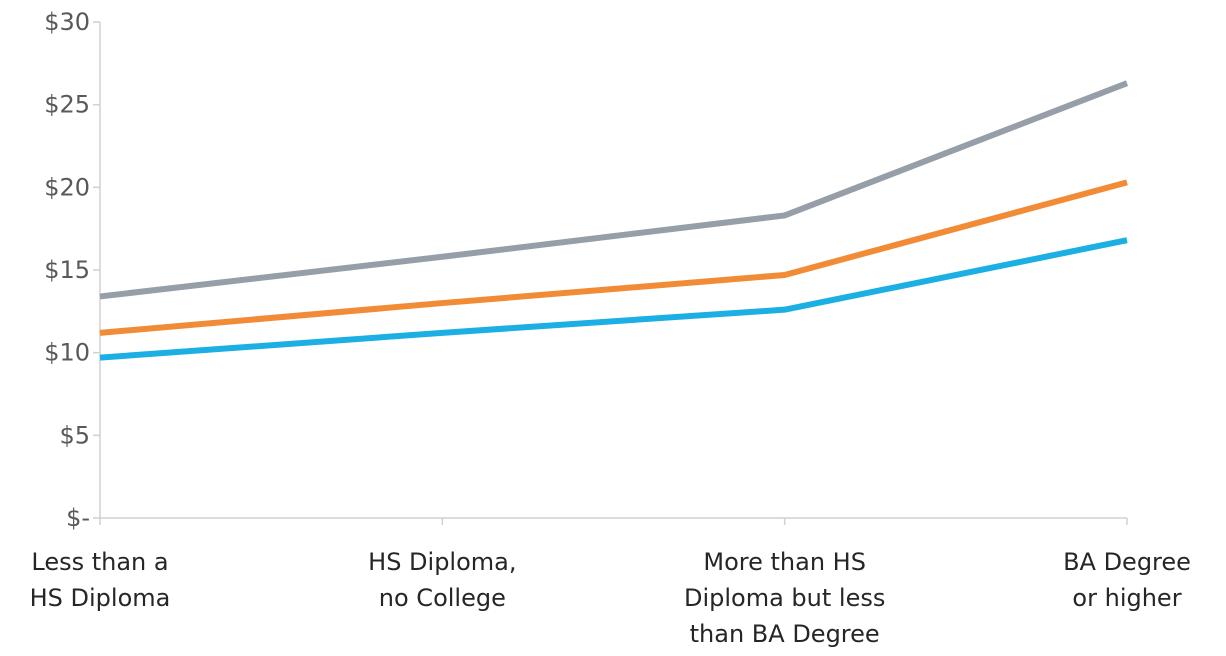  I want to click on y-tick-labels: $- $5 $10 $15 $20 $25 $30, so click(67, 270).